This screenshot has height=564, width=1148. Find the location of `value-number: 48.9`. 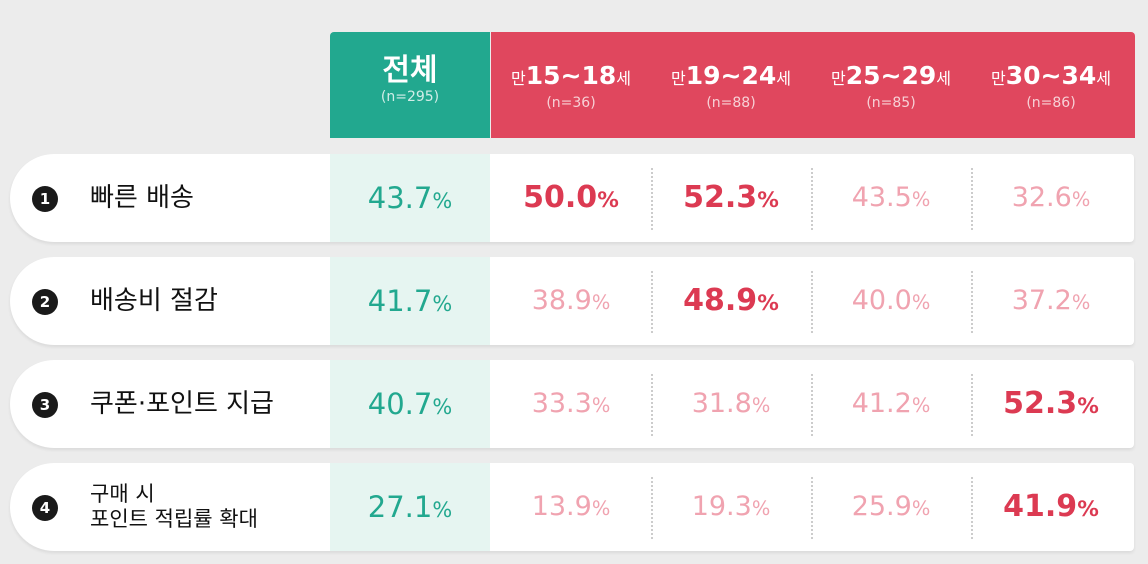

value-number: 48.9 is located at coordinates (720, 300).